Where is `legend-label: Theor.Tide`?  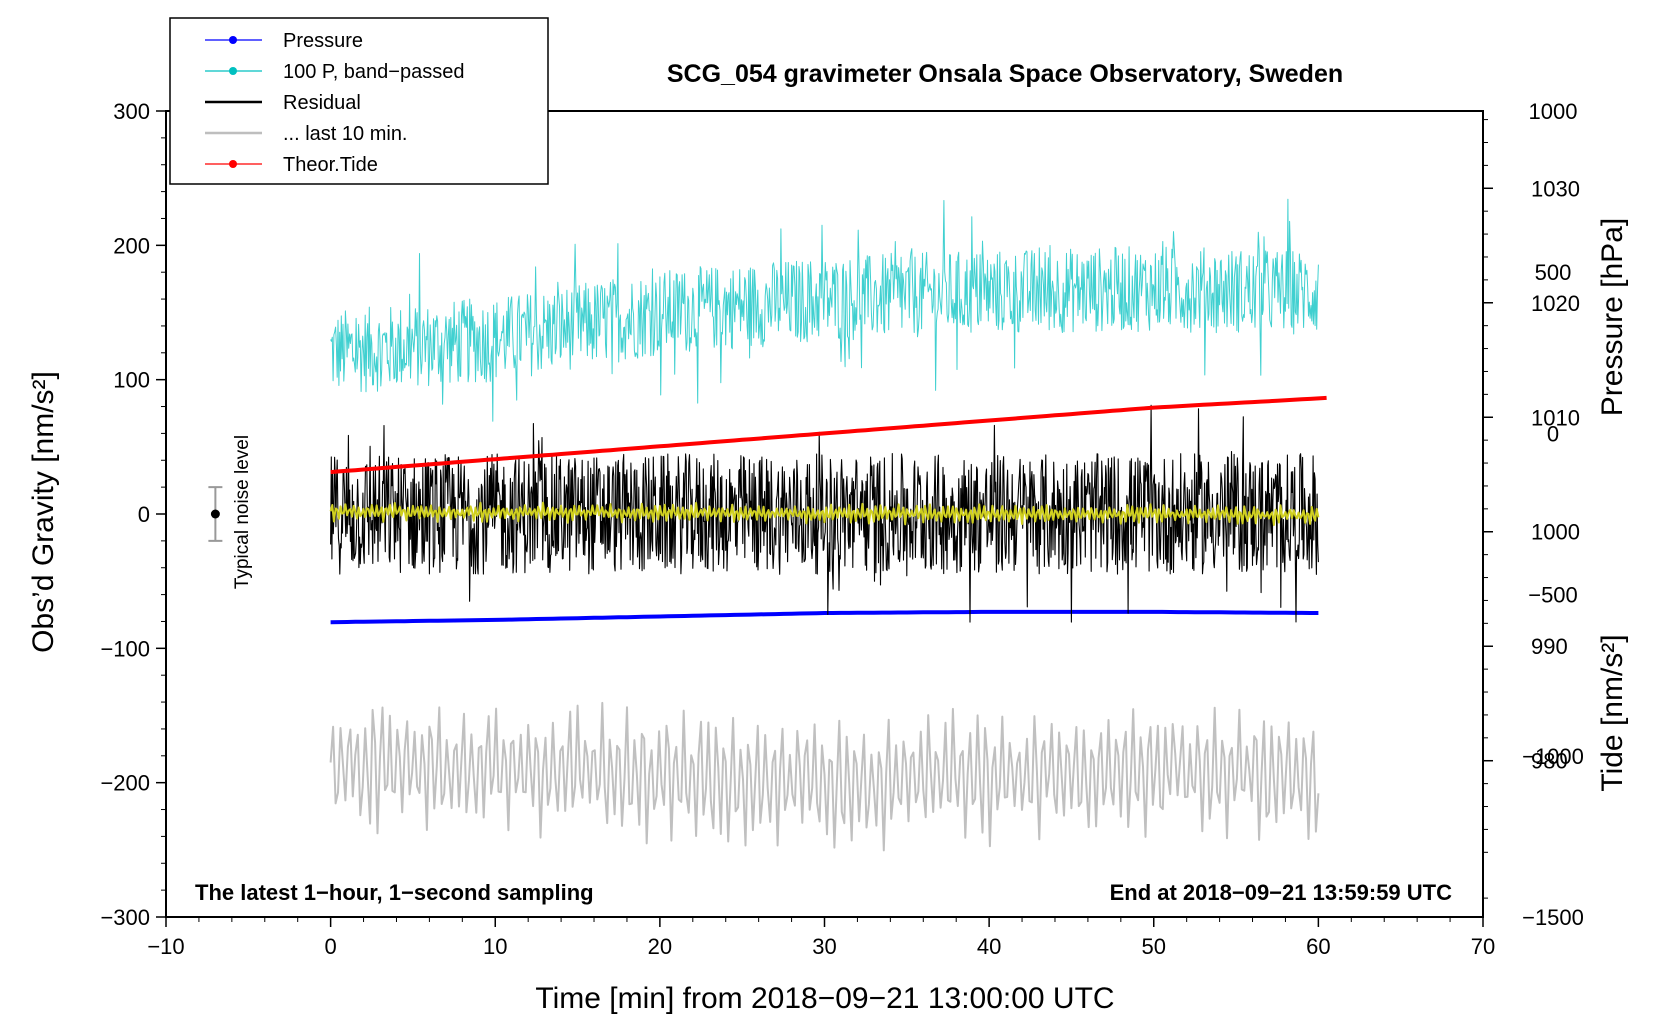 legend-label: Theor.Tide is located at coordinates (330, 165).